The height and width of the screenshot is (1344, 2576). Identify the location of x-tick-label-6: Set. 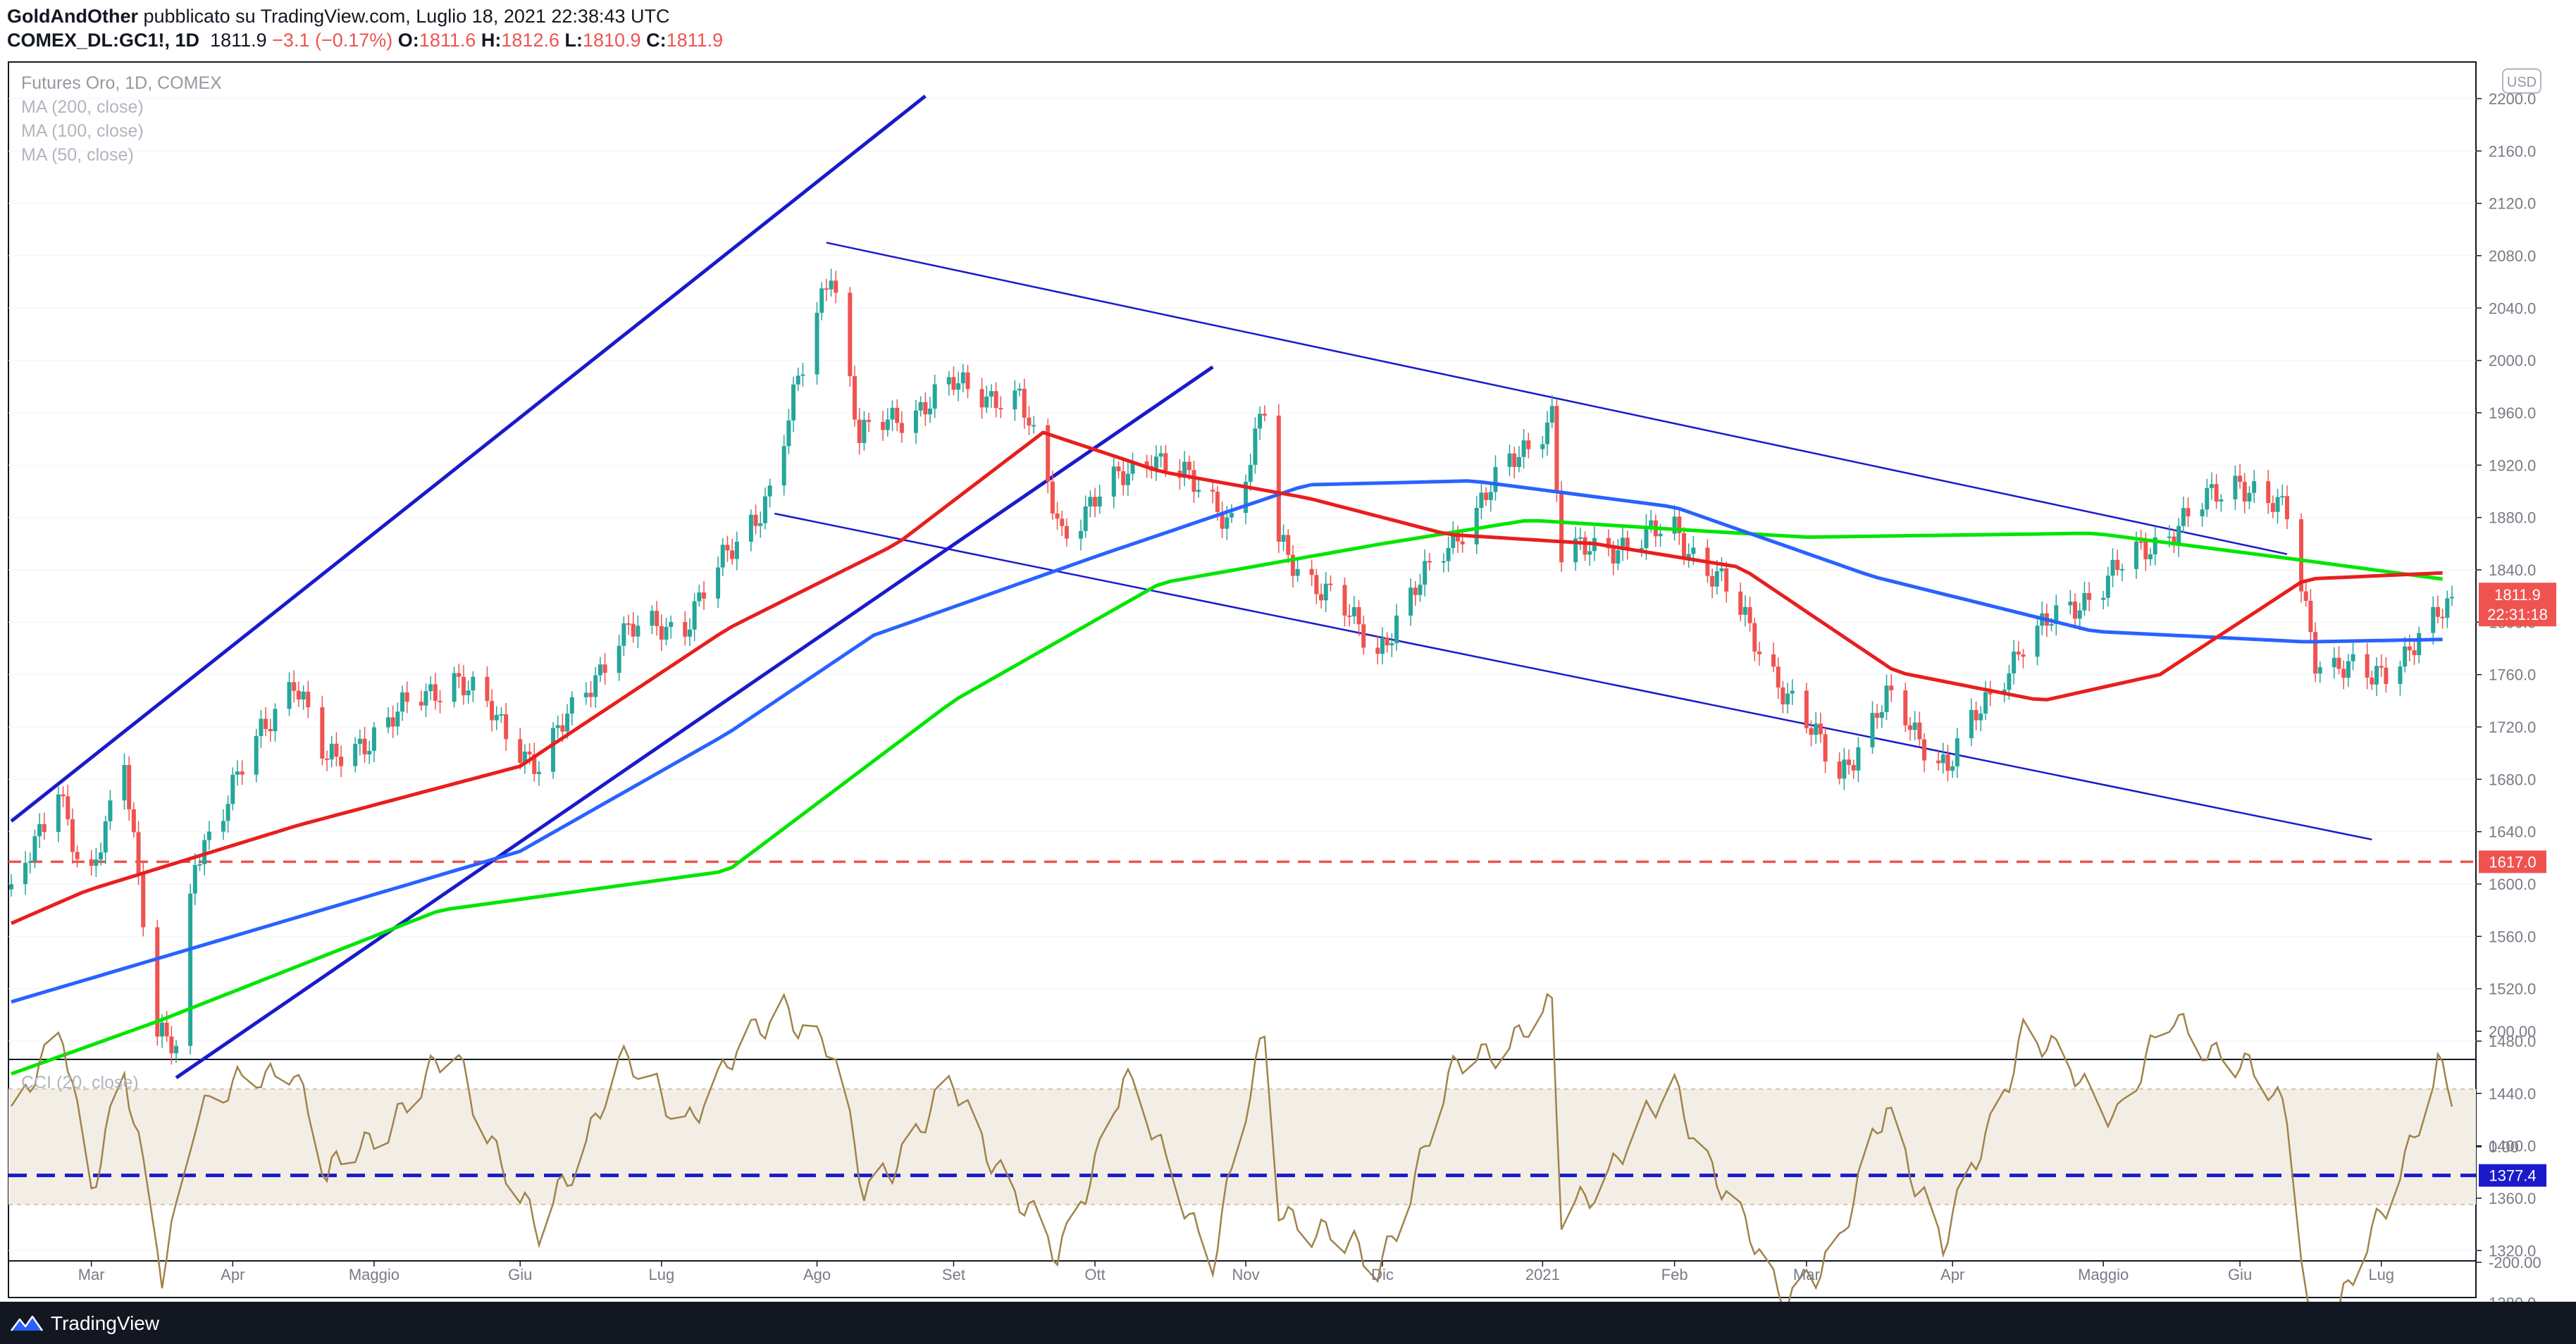
(954, 1274).